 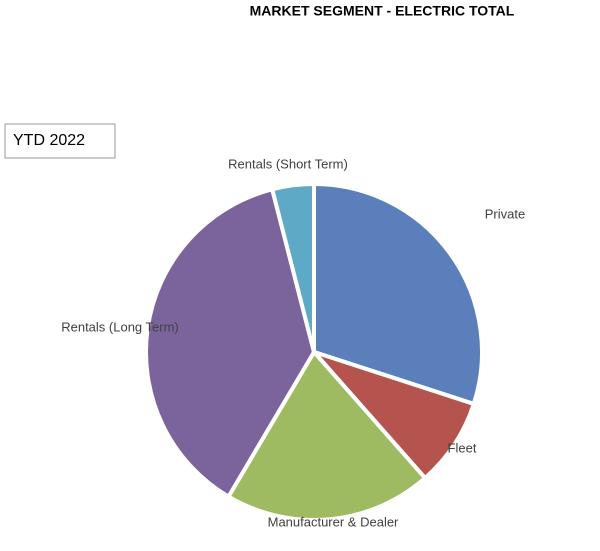 What do you see at coordinates (120, 326) in the screenshot?
I see `slice-label: Rentals (Long Term)` at bounding box center [120, 326].